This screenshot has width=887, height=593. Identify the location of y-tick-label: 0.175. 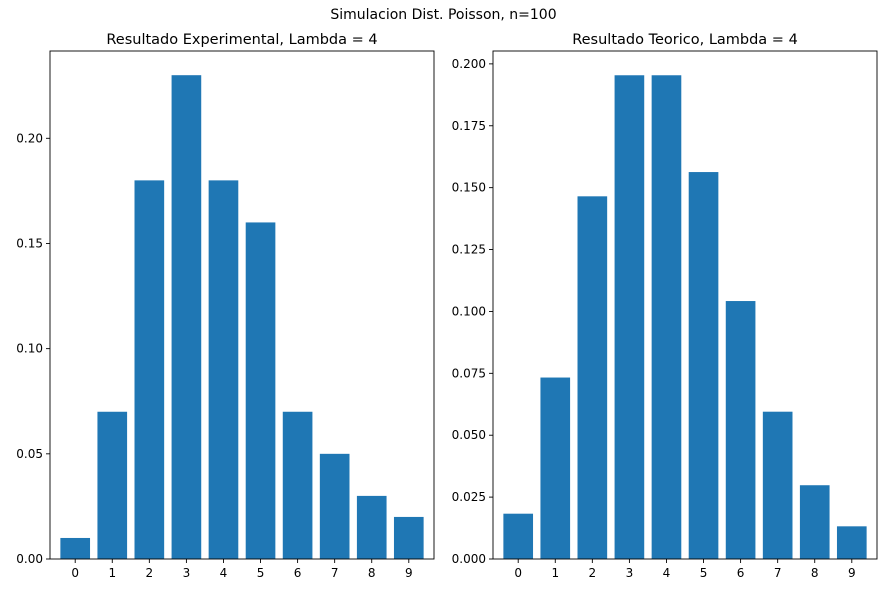
(469, 126).